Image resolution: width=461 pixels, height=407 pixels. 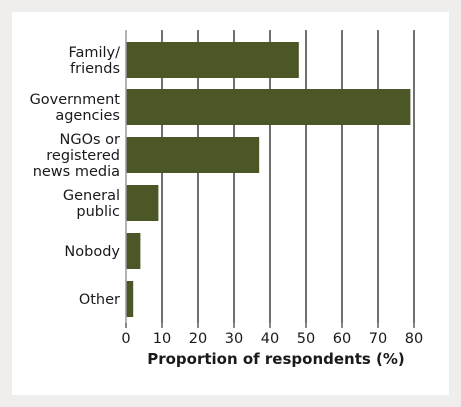 I want to click on category-label: Other, so click(x=99, y=300).